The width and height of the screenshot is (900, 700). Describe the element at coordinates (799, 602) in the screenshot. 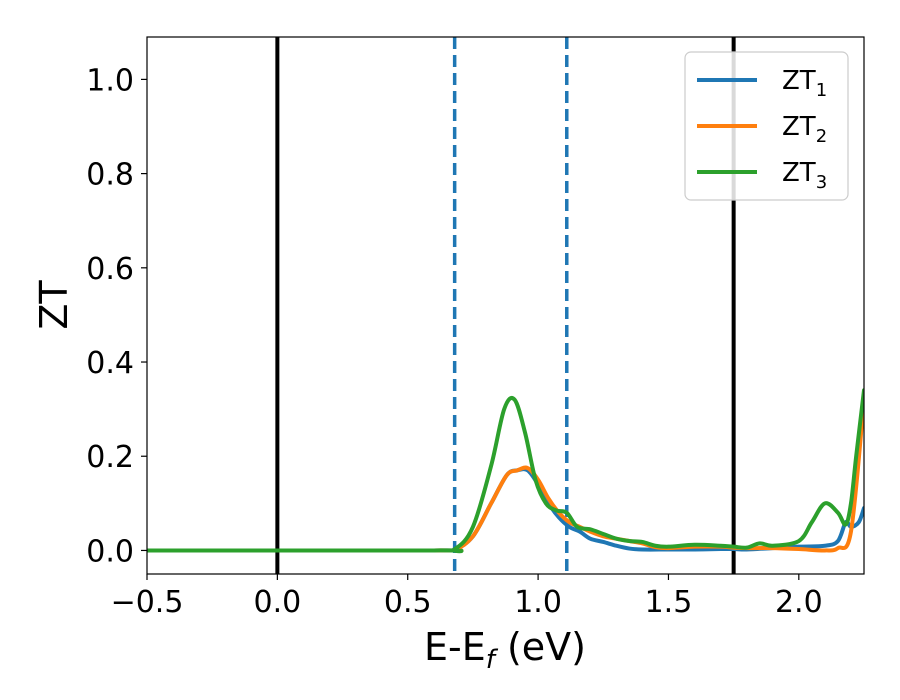

I see `x-tick-label: 2.0` at that location.